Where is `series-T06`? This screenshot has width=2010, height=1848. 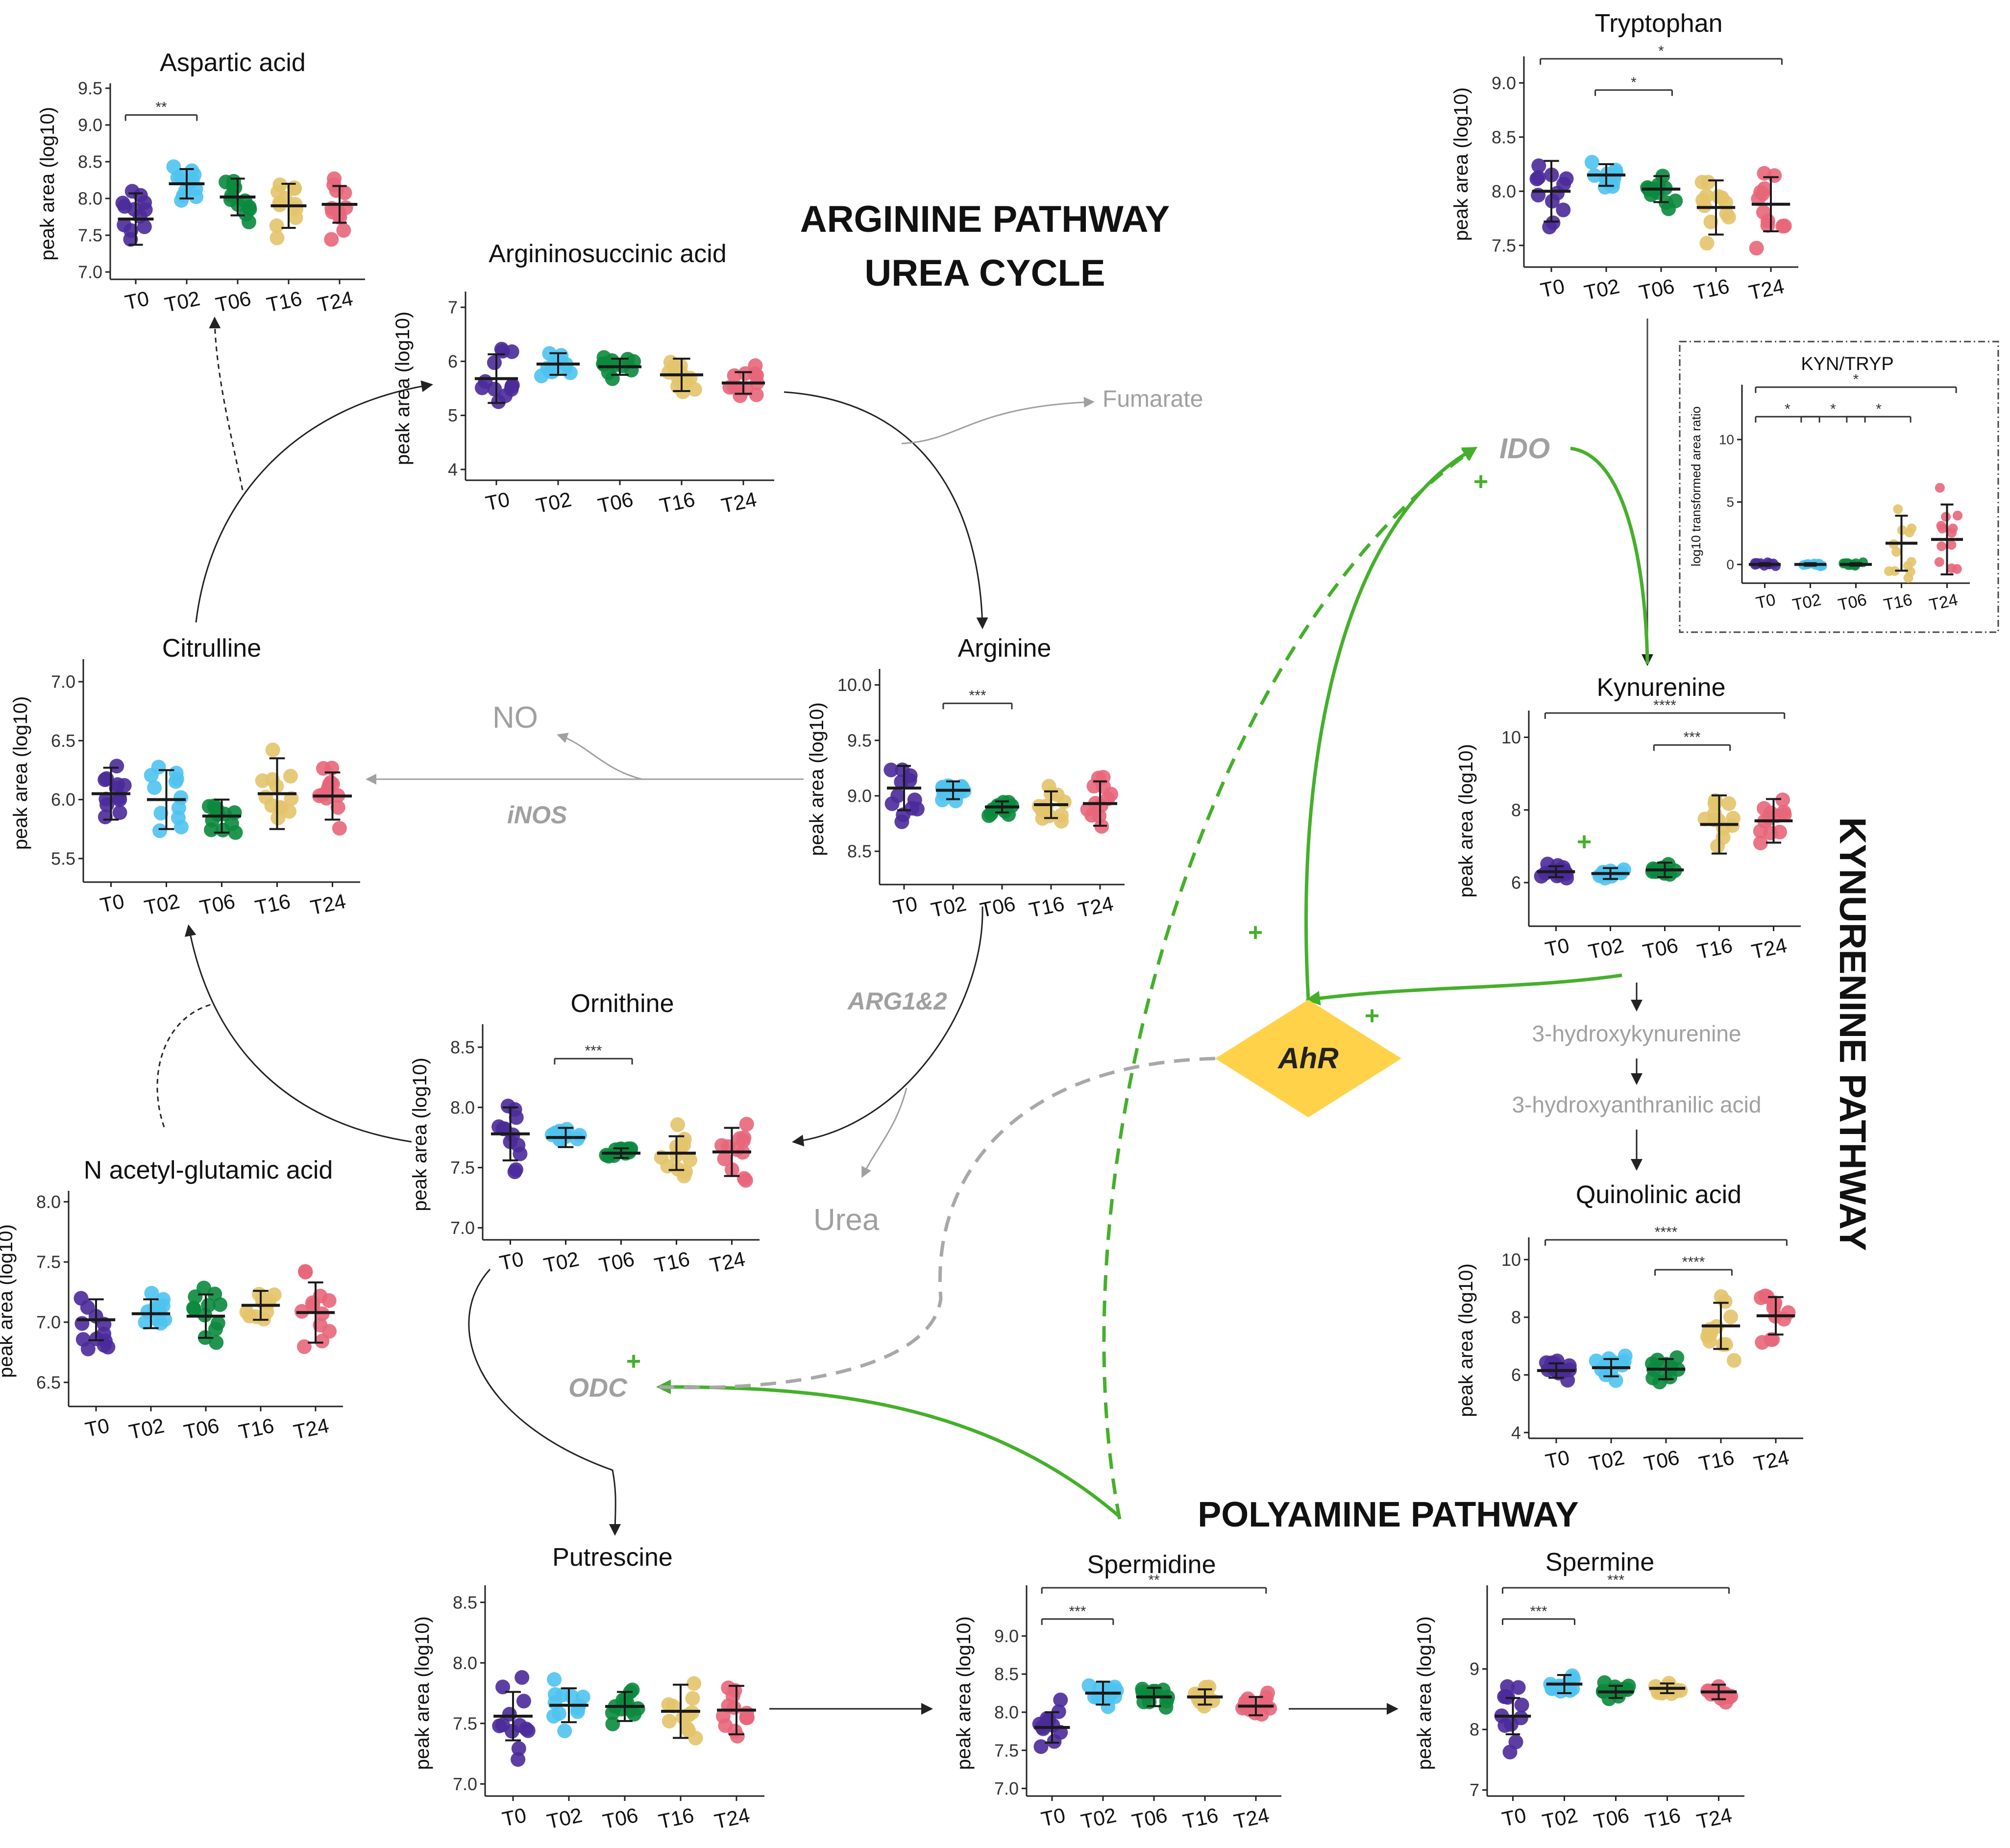 series-T06 is located at coordinates (1661, 193).